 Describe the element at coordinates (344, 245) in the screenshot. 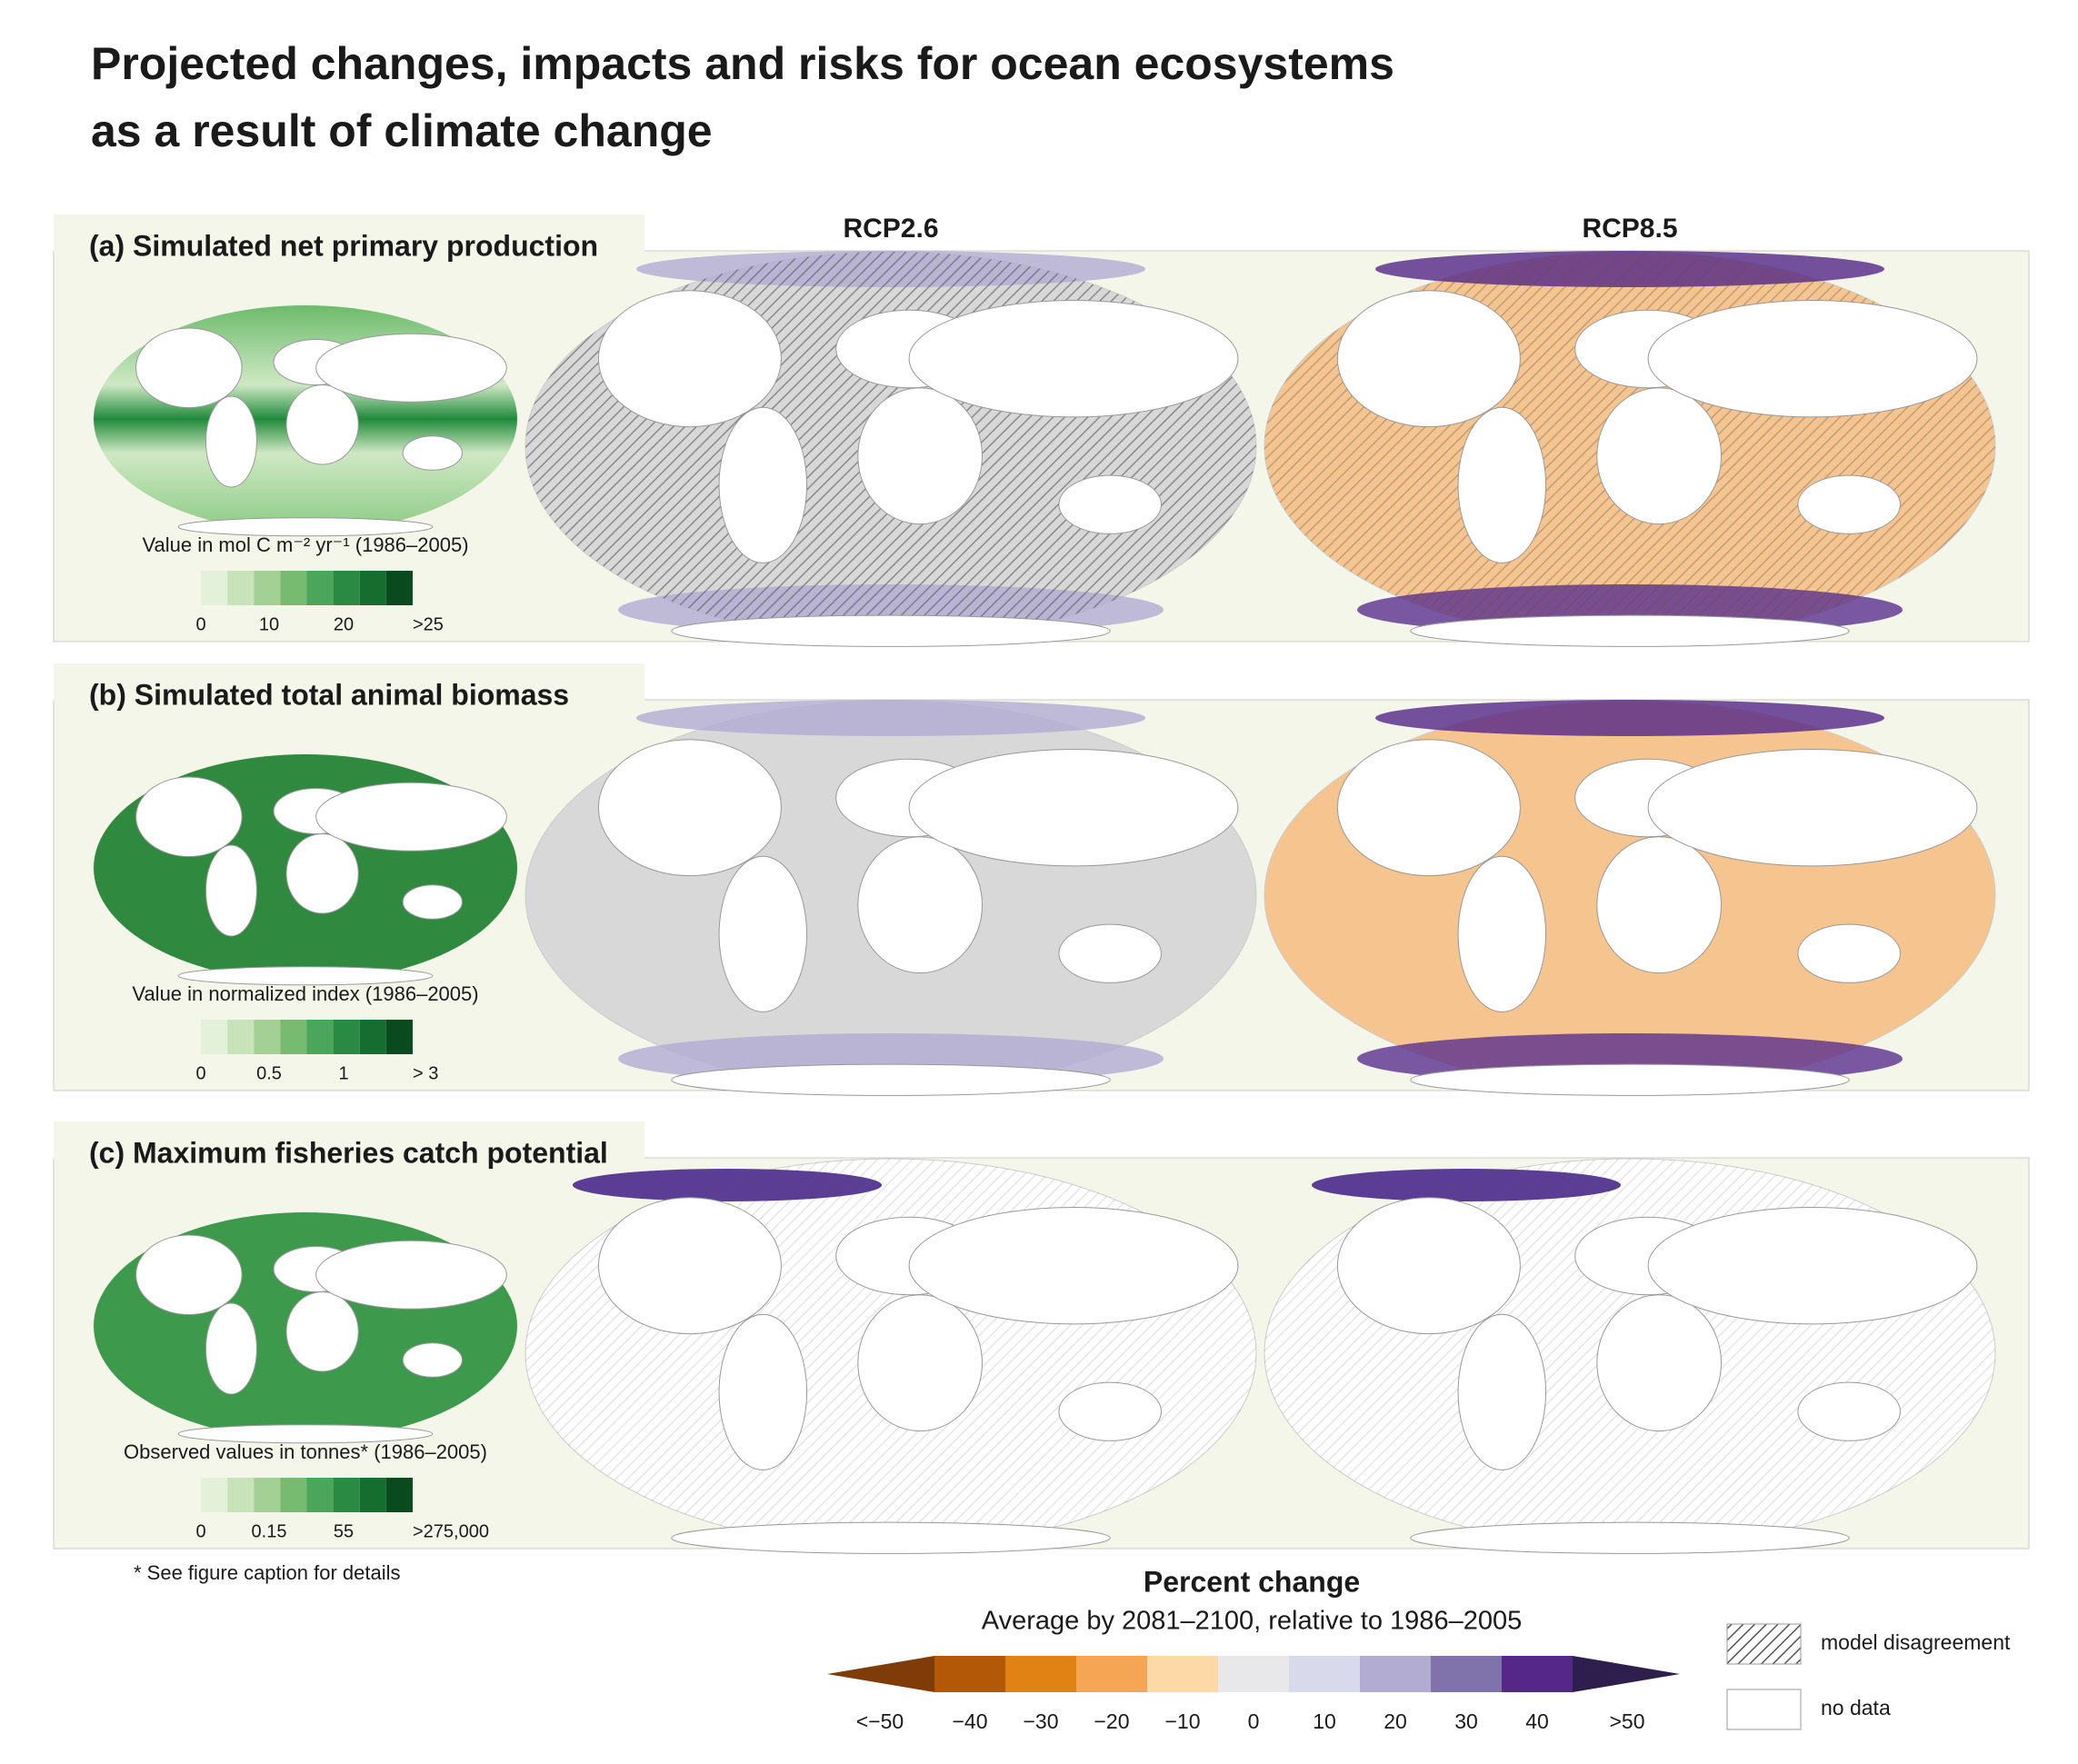

I see `panel-label: (a) Simulated net primary production` at that location.